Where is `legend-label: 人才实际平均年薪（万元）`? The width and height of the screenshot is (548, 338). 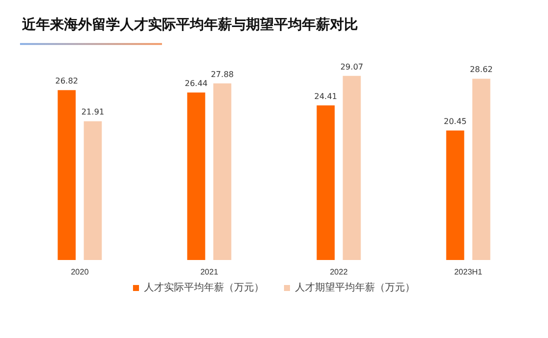 legend-label: 人才实际平均年薪（万元） is located at coordinates (204, 288).